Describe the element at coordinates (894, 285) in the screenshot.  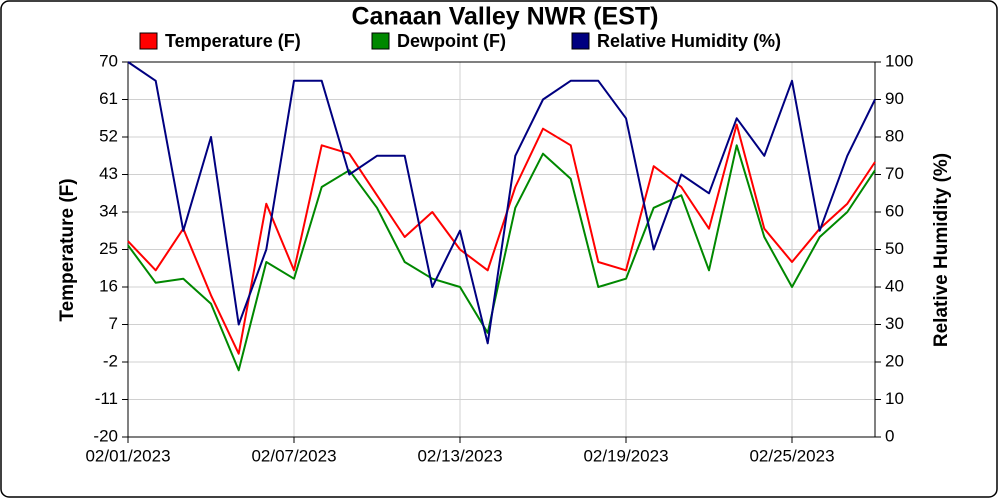
I see `y2-tick-label: 40` at that location.